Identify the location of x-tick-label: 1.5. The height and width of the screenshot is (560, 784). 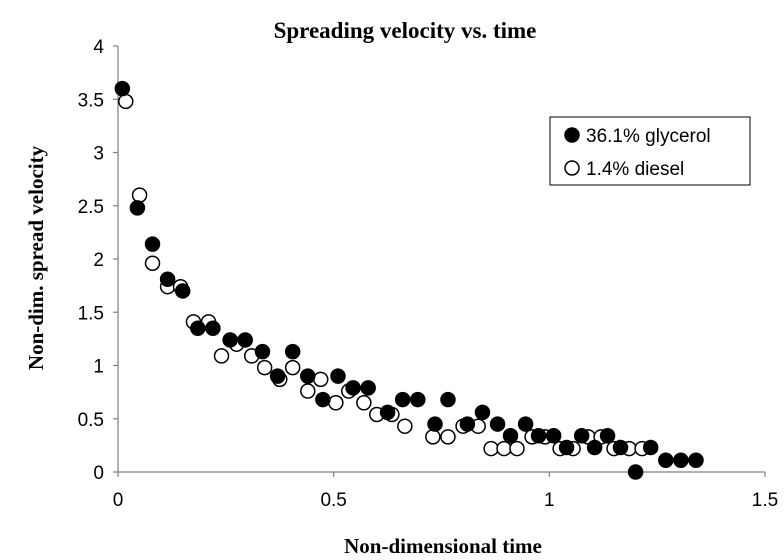
(765, 500).